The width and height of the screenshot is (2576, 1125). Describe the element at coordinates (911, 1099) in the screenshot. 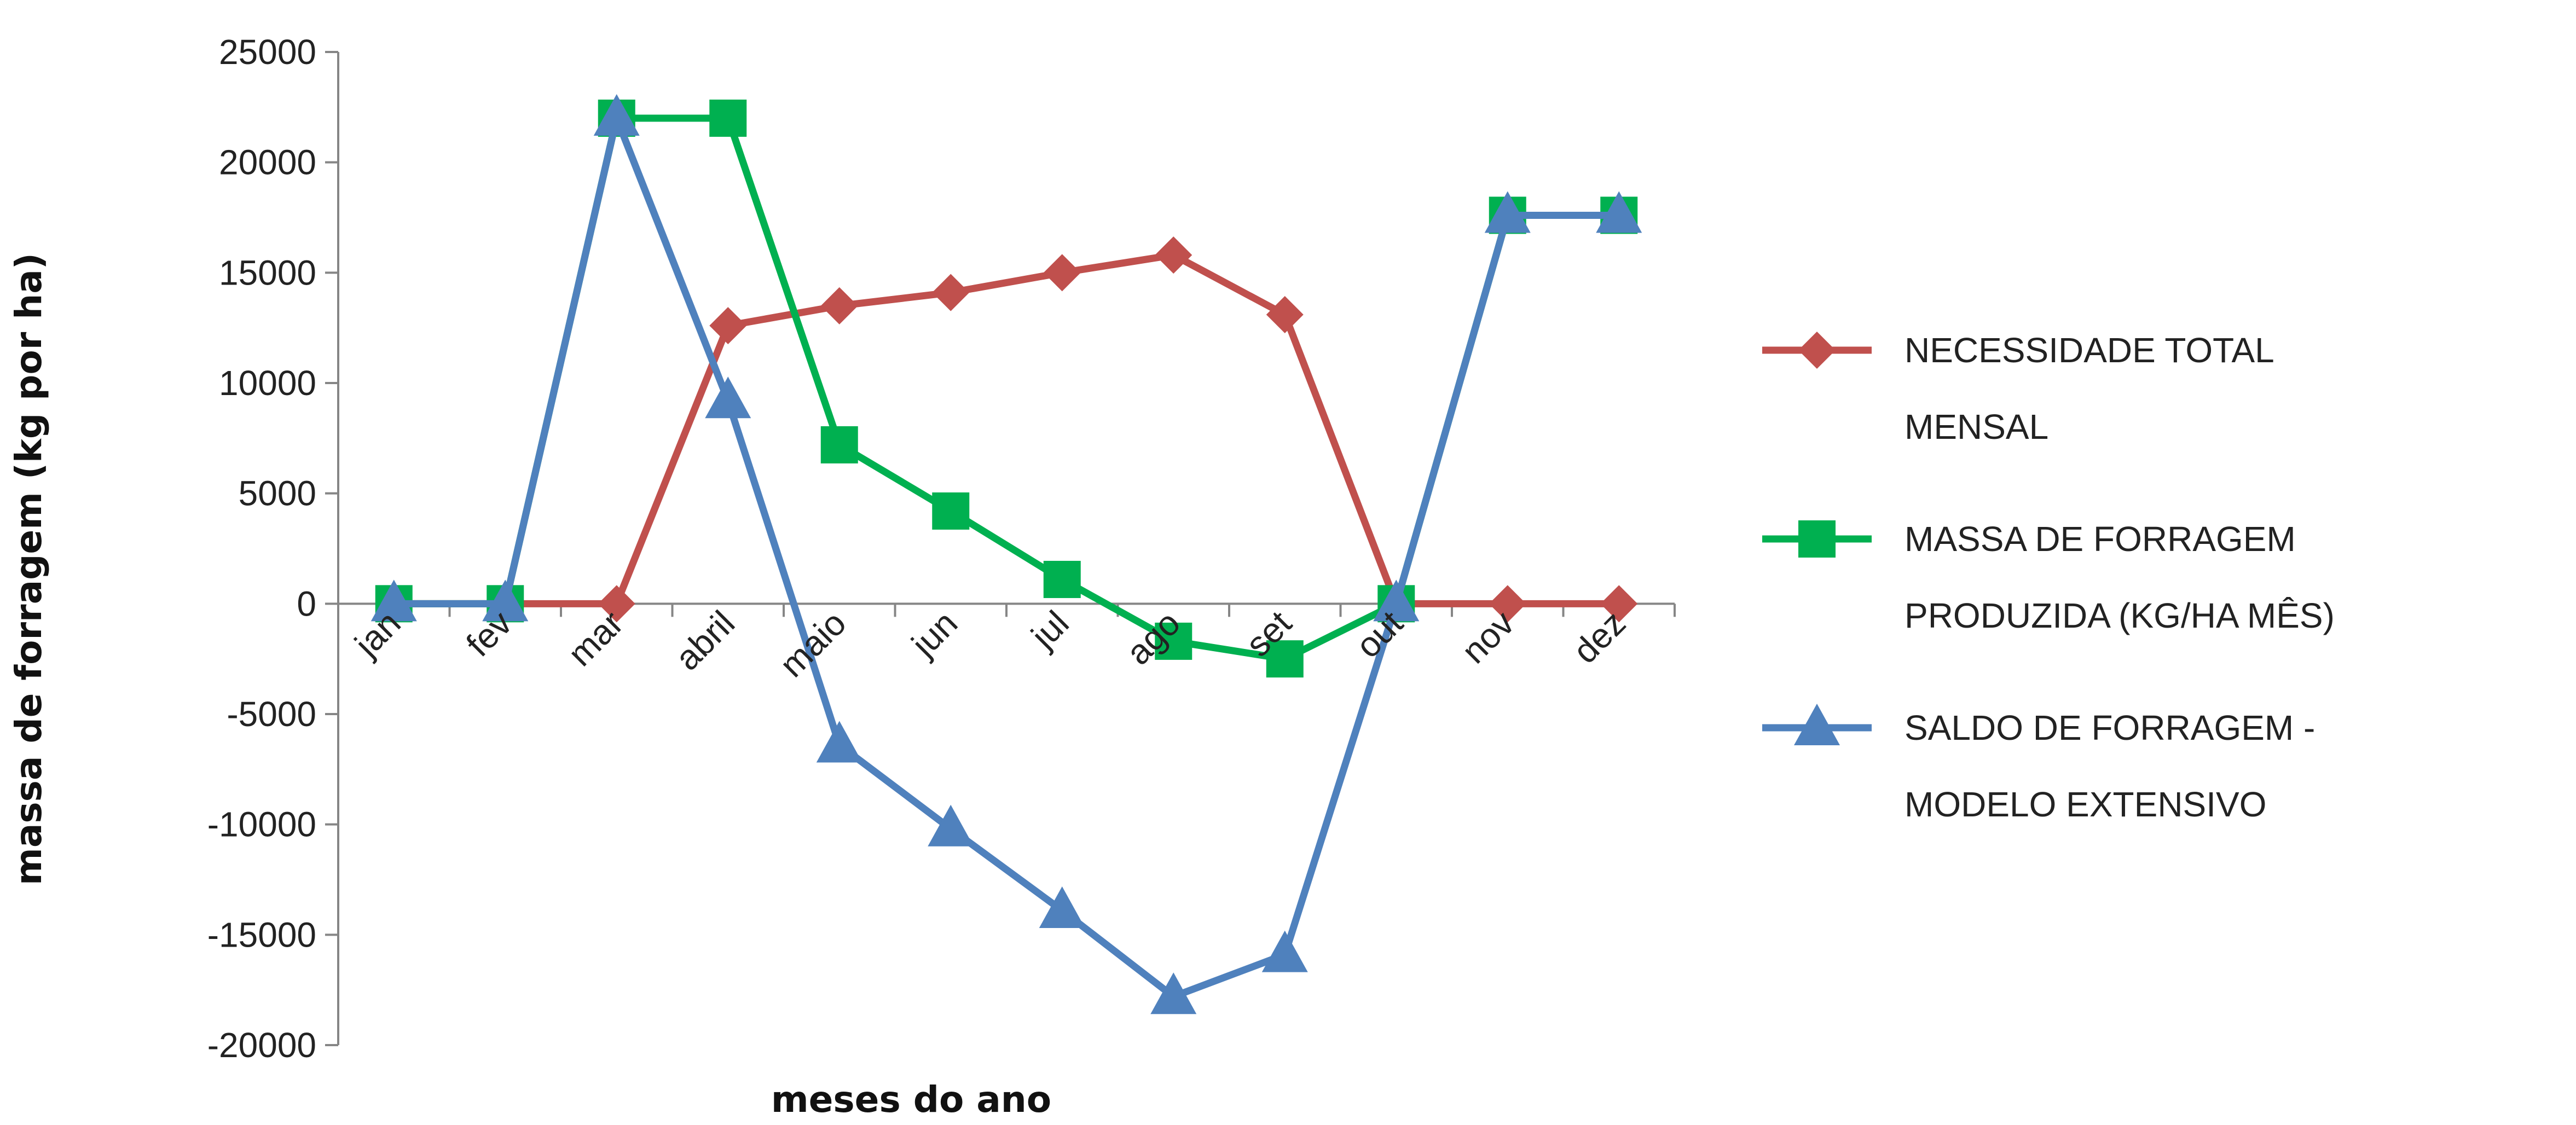

I see `x-axis-title: meses do ano` at that location.